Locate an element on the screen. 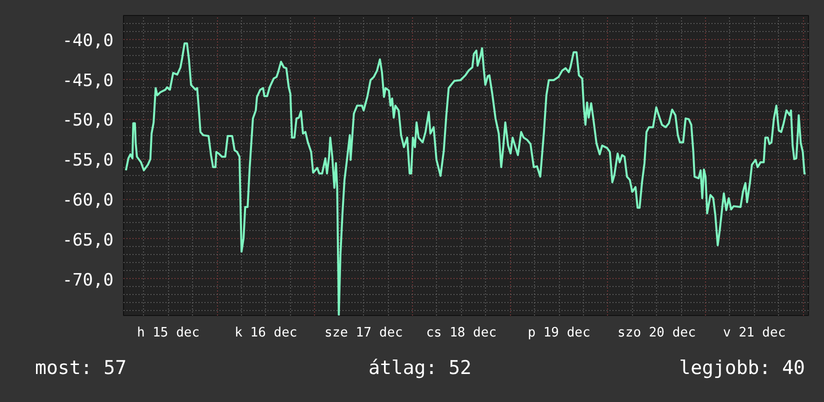 This screenshot has height=402, width=824. y-tick-label: -70,0 is located at coordinates (88, 280).